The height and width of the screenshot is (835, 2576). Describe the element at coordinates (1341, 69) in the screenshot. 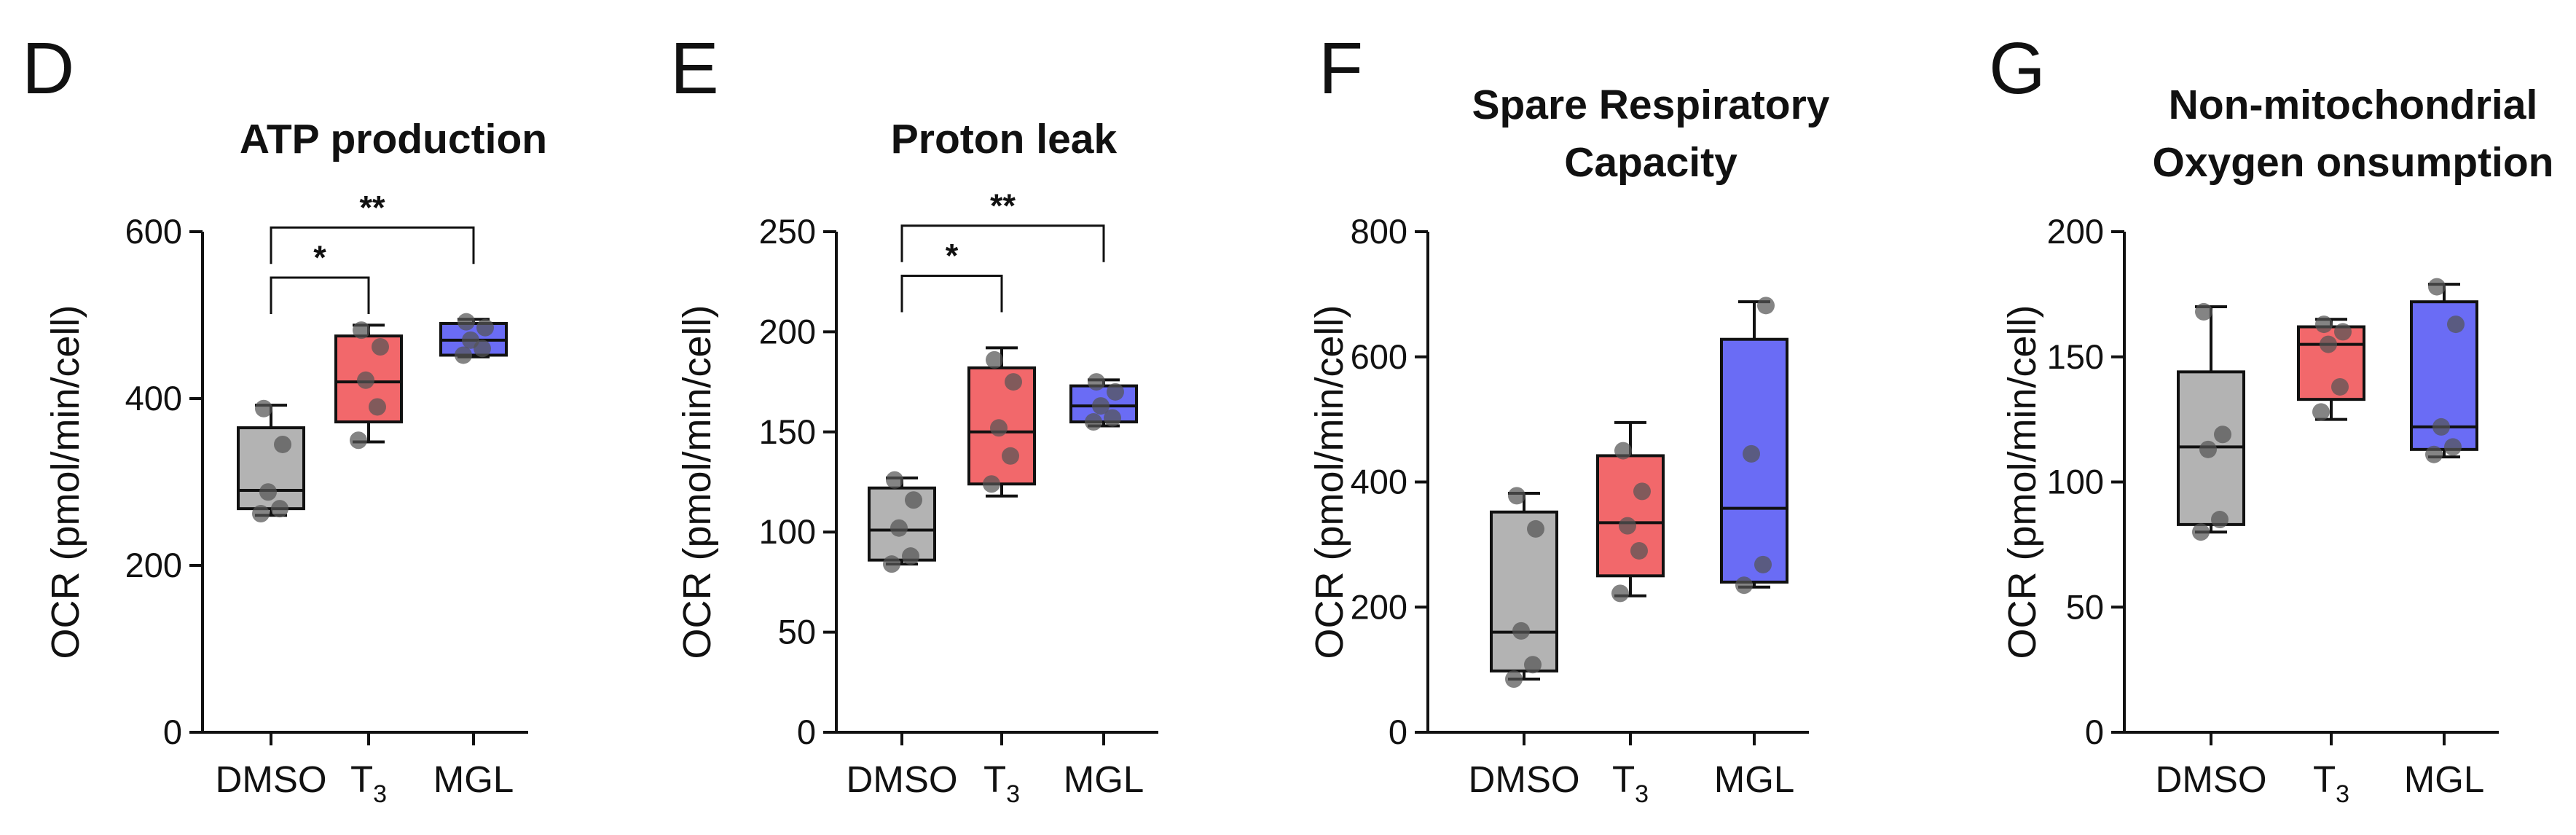

I see `panel-letter: F` at that location.